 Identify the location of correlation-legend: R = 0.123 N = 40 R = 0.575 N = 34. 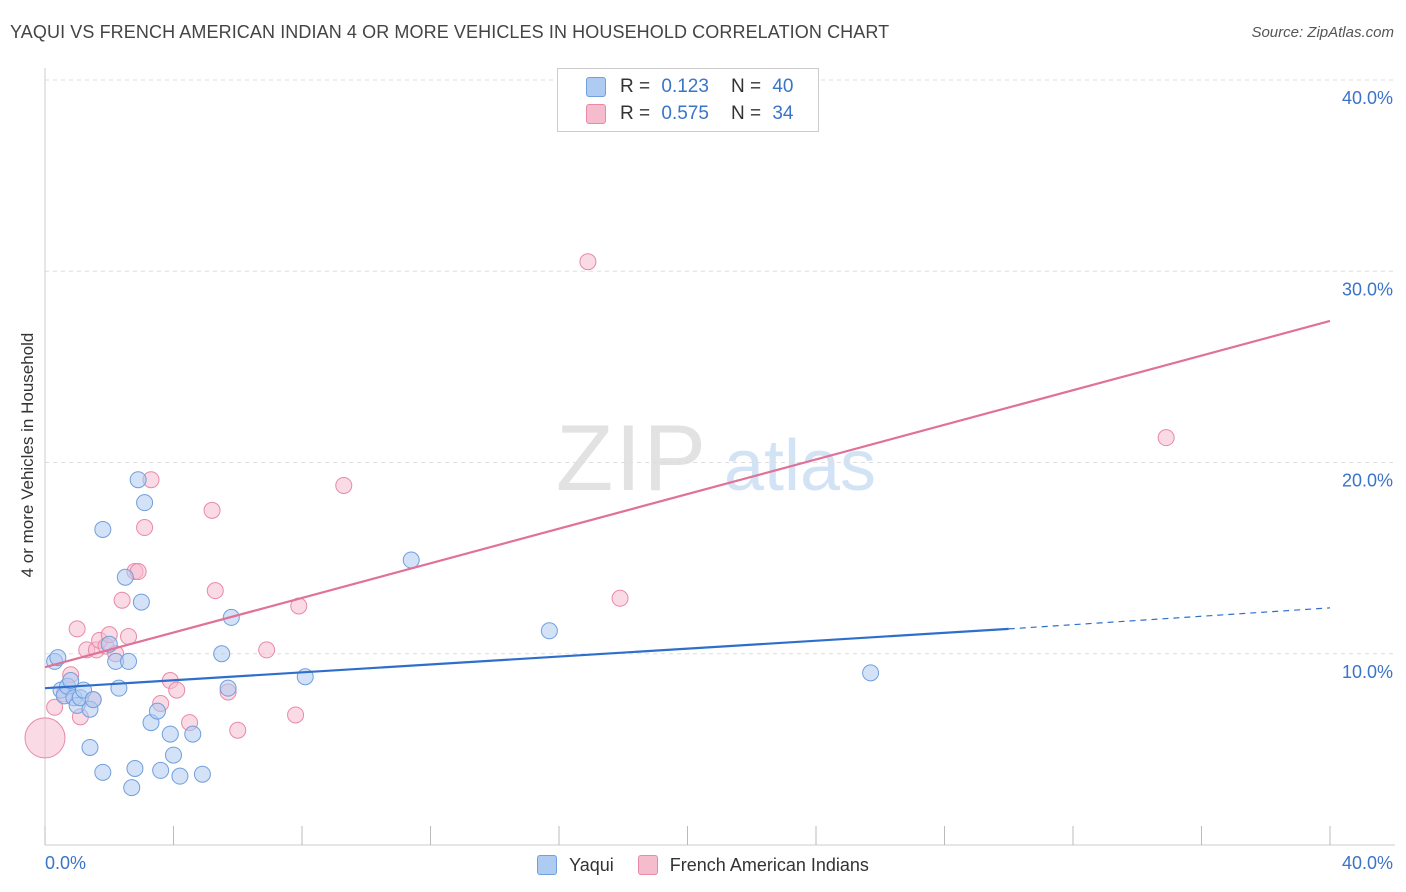
(688, 100).